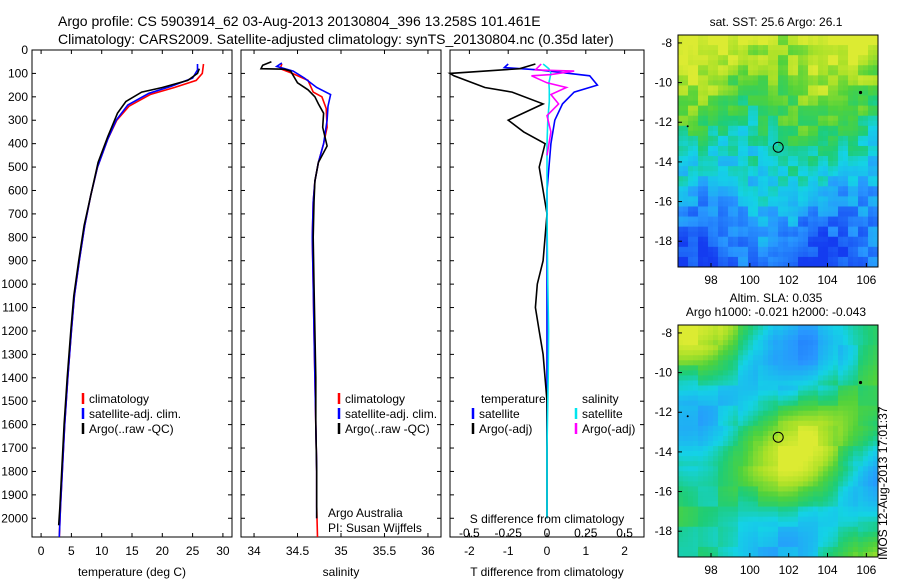 This screenshot has height=580, width=900. What do you see at coordinates (687, 126) in the screenshot?
I see `sst-map-point-marker` at bounding box center [687, 126].